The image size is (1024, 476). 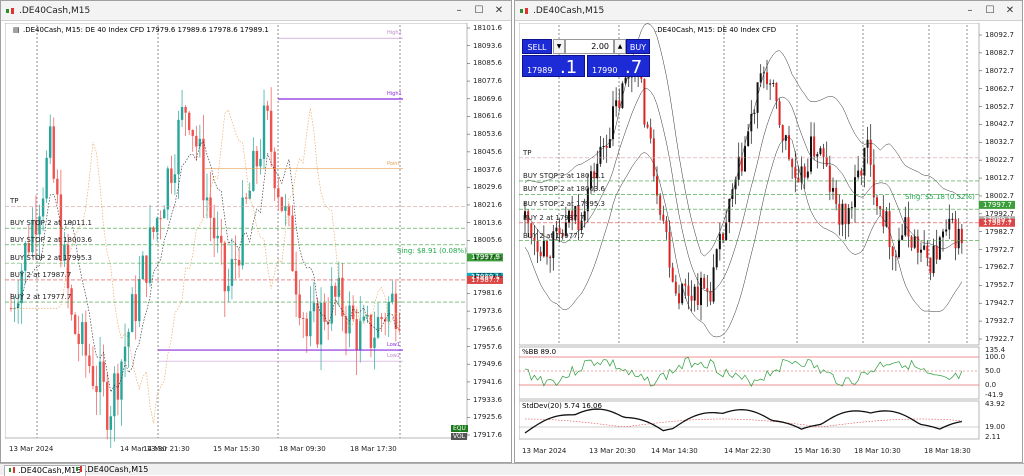 What do you see at coordinates (302, 449) in the screenshot?
I see `time-axis-label: 18 Mar 09:30` at bounding box center [302, 449].